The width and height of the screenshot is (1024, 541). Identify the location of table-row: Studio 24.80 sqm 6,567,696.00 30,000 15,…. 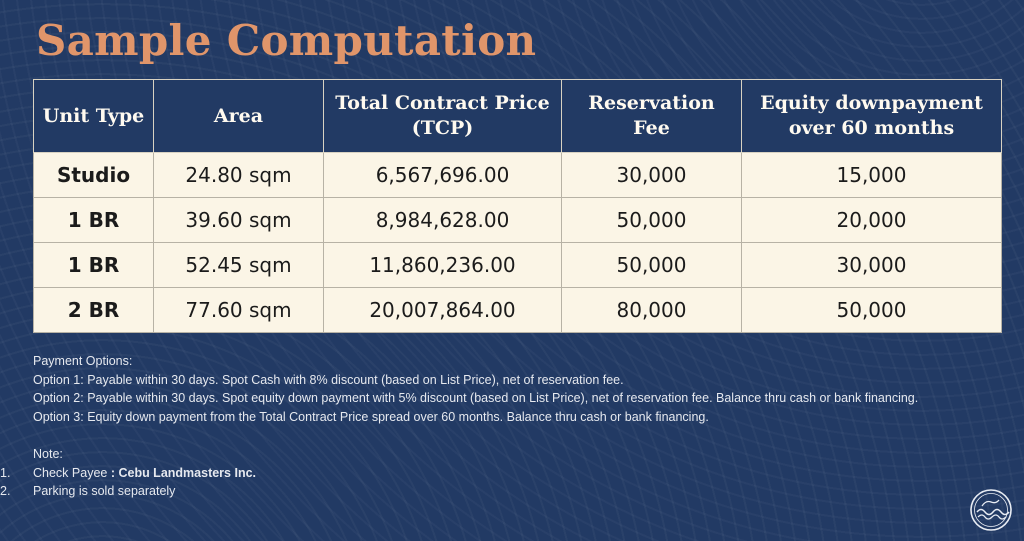
(517, 175).